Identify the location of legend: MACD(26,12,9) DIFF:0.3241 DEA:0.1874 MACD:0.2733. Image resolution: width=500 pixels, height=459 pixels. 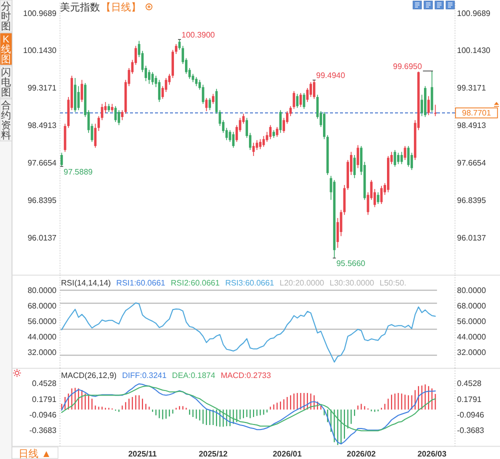
(166, 375).